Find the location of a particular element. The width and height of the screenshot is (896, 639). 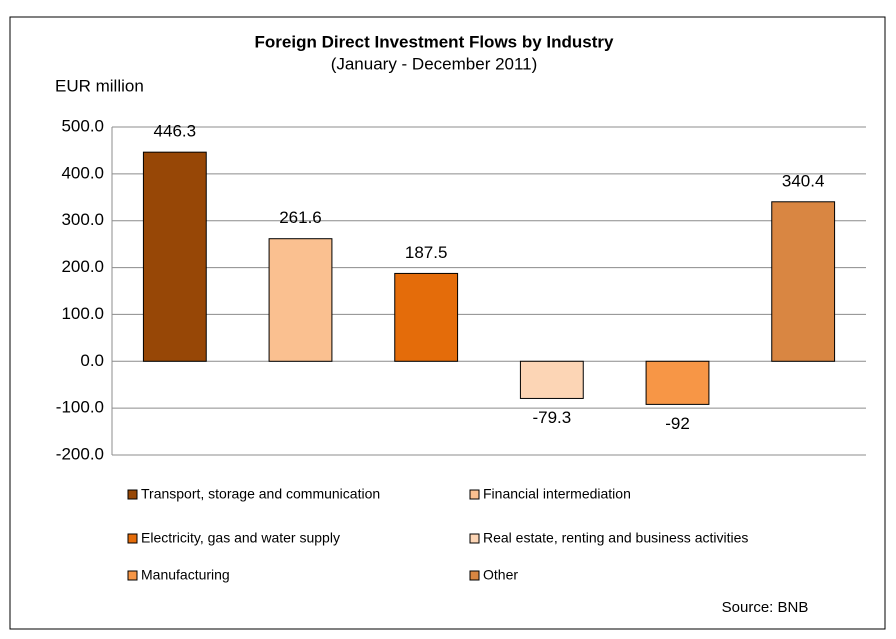

y-tick-label: 0.0 is located at coordinates (92, 360).